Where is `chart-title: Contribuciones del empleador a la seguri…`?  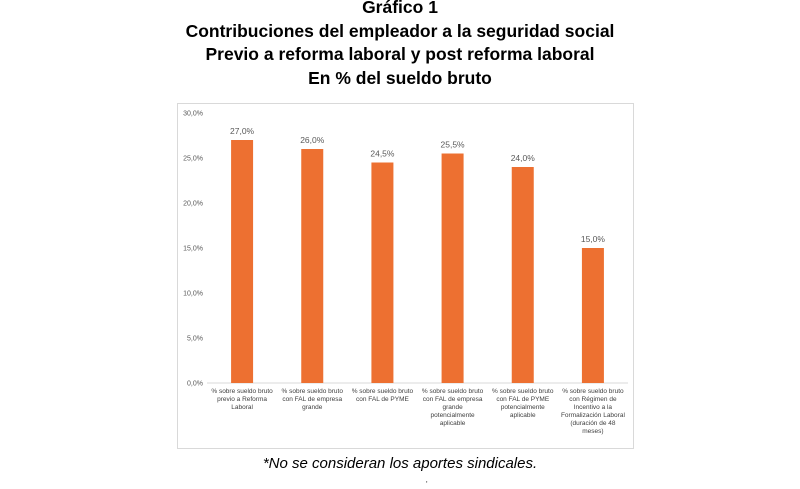
chart-title: Contribuciones del empleador a la seguri… is located at coordinates (400, 30).